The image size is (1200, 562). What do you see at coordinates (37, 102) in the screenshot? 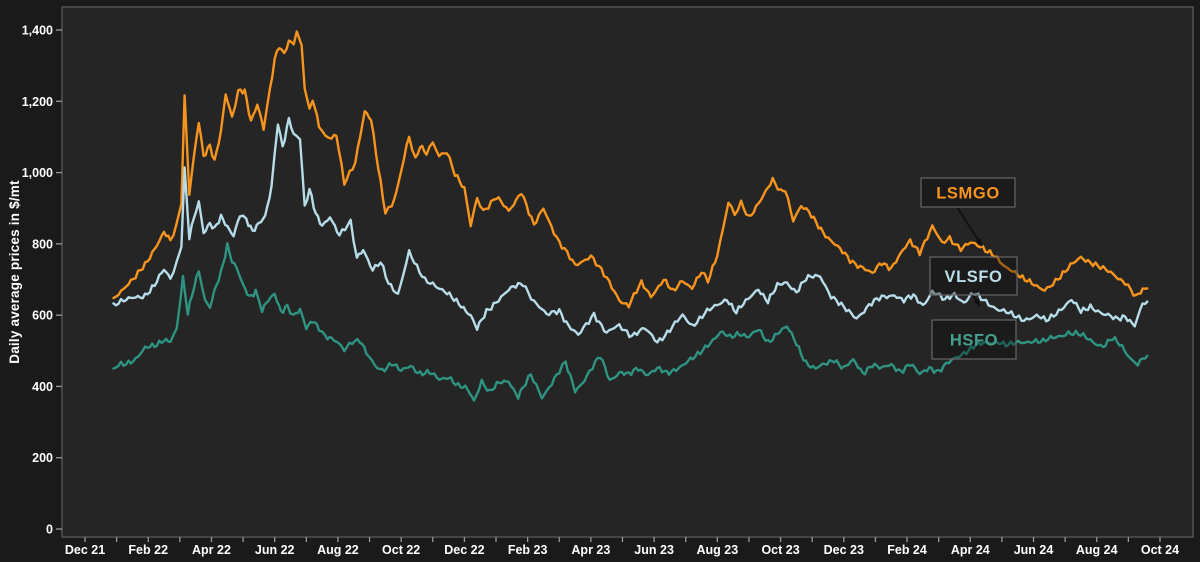
I see `svg-text: 1,200` at bounding box center [37, 102].